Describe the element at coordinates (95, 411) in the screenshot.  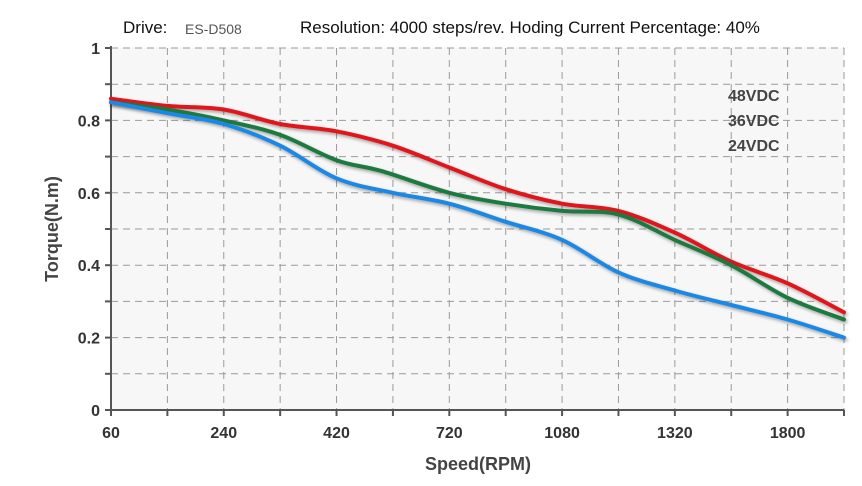
I see `y-tick-label: 0` at that location.